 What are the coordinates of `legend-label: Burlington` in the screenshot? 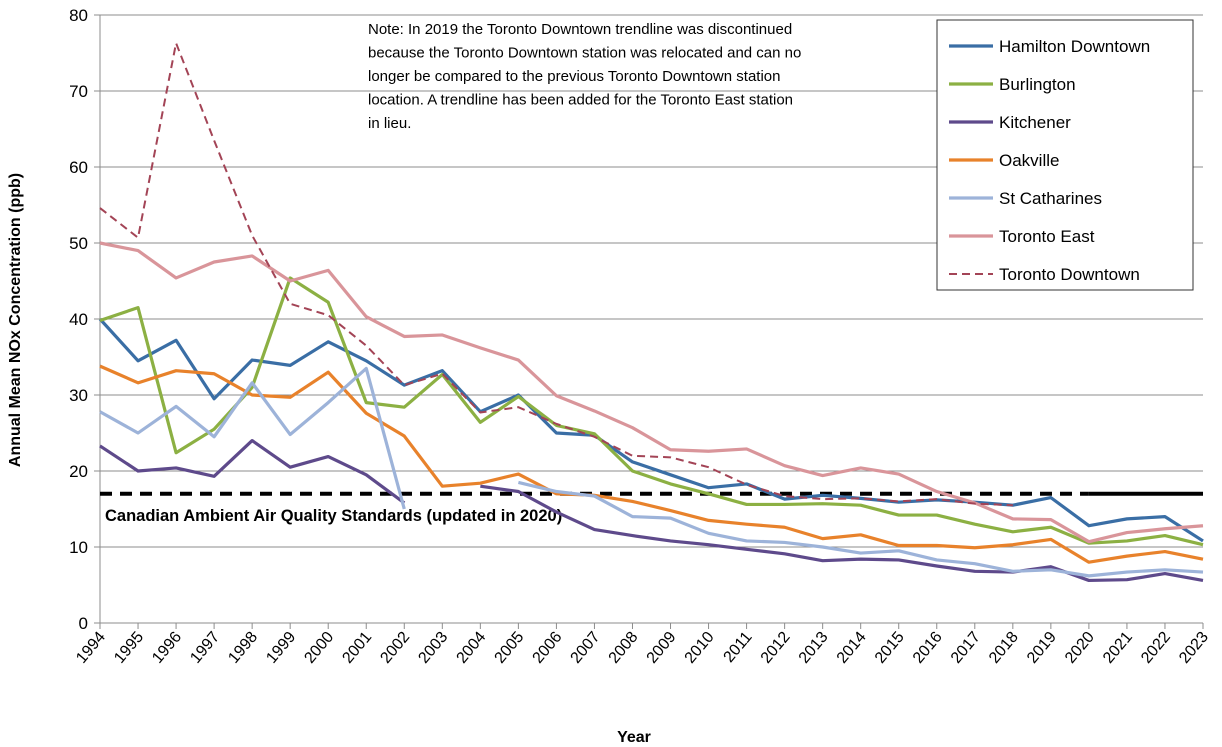 It's located at (1037, 84).